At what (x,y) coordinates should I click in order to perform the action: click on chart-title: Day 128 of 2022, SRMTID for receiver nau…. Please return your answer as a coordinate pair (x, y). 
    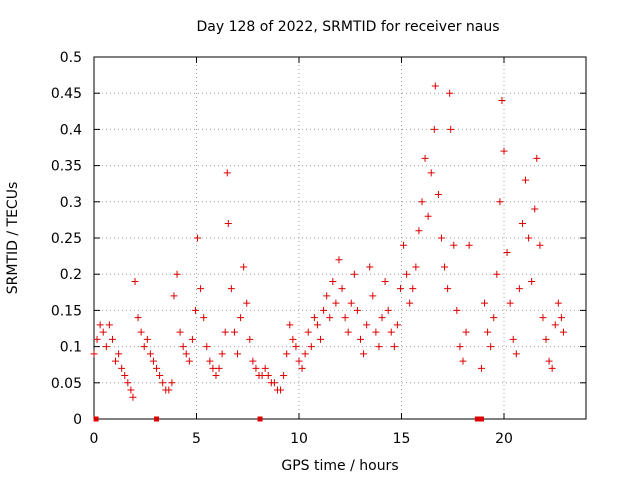
    Looking at the image, I should click on (347, 27).